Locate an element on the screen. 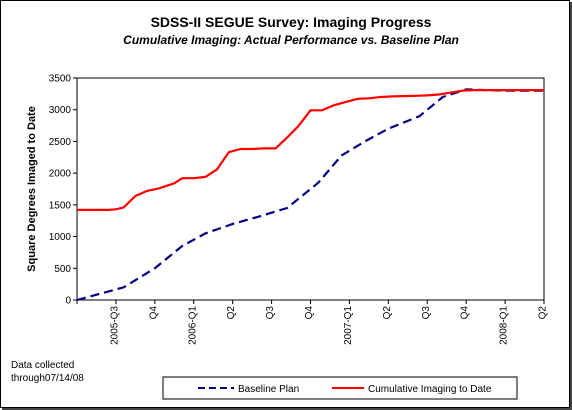 This screenshot has height=410, width=572. legend: Baseline Plan Cumulative Imaging to Date is located at coordinates (340, 388).